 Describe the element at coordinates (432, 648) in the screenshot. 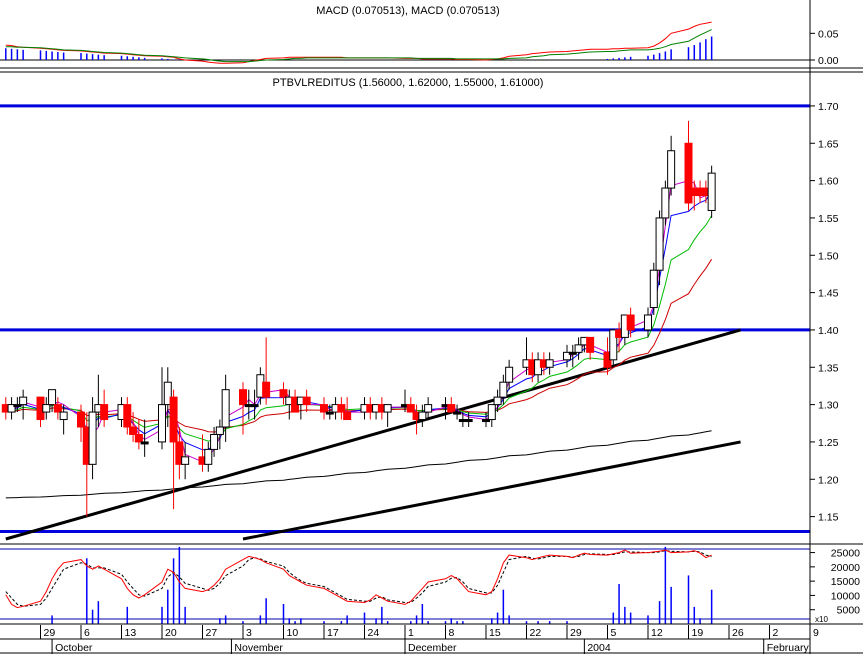

I see `month-label: December` at that location.